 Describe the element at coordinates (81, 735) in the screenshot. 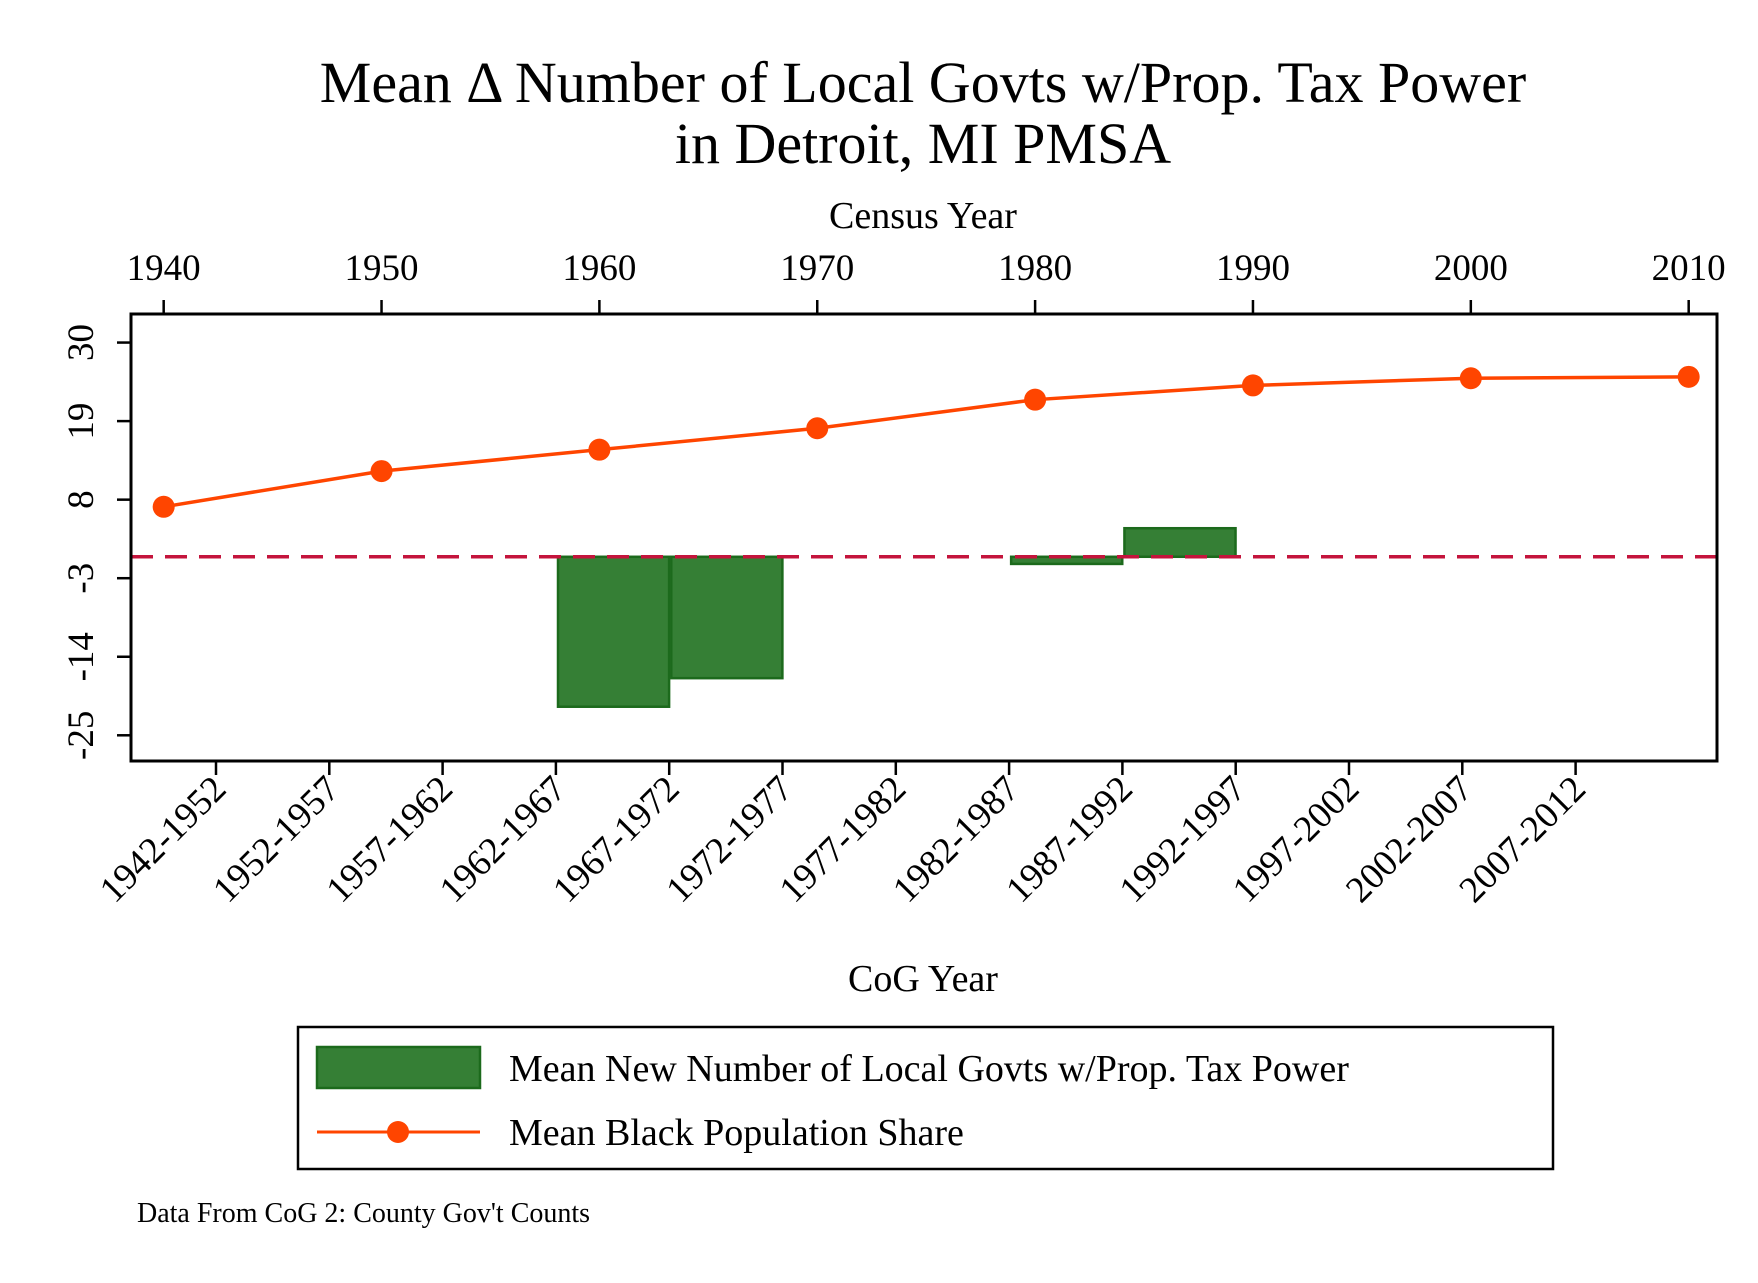

I see `y-tick-label: -25` at that location.